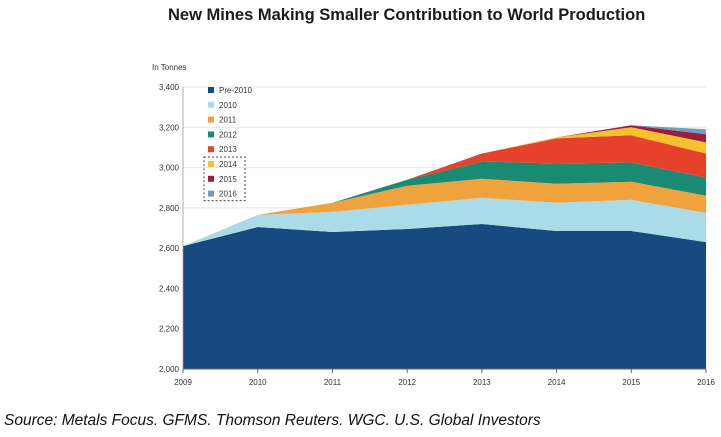  I want to click on x-tick-label: 2010, so click(258, 382).